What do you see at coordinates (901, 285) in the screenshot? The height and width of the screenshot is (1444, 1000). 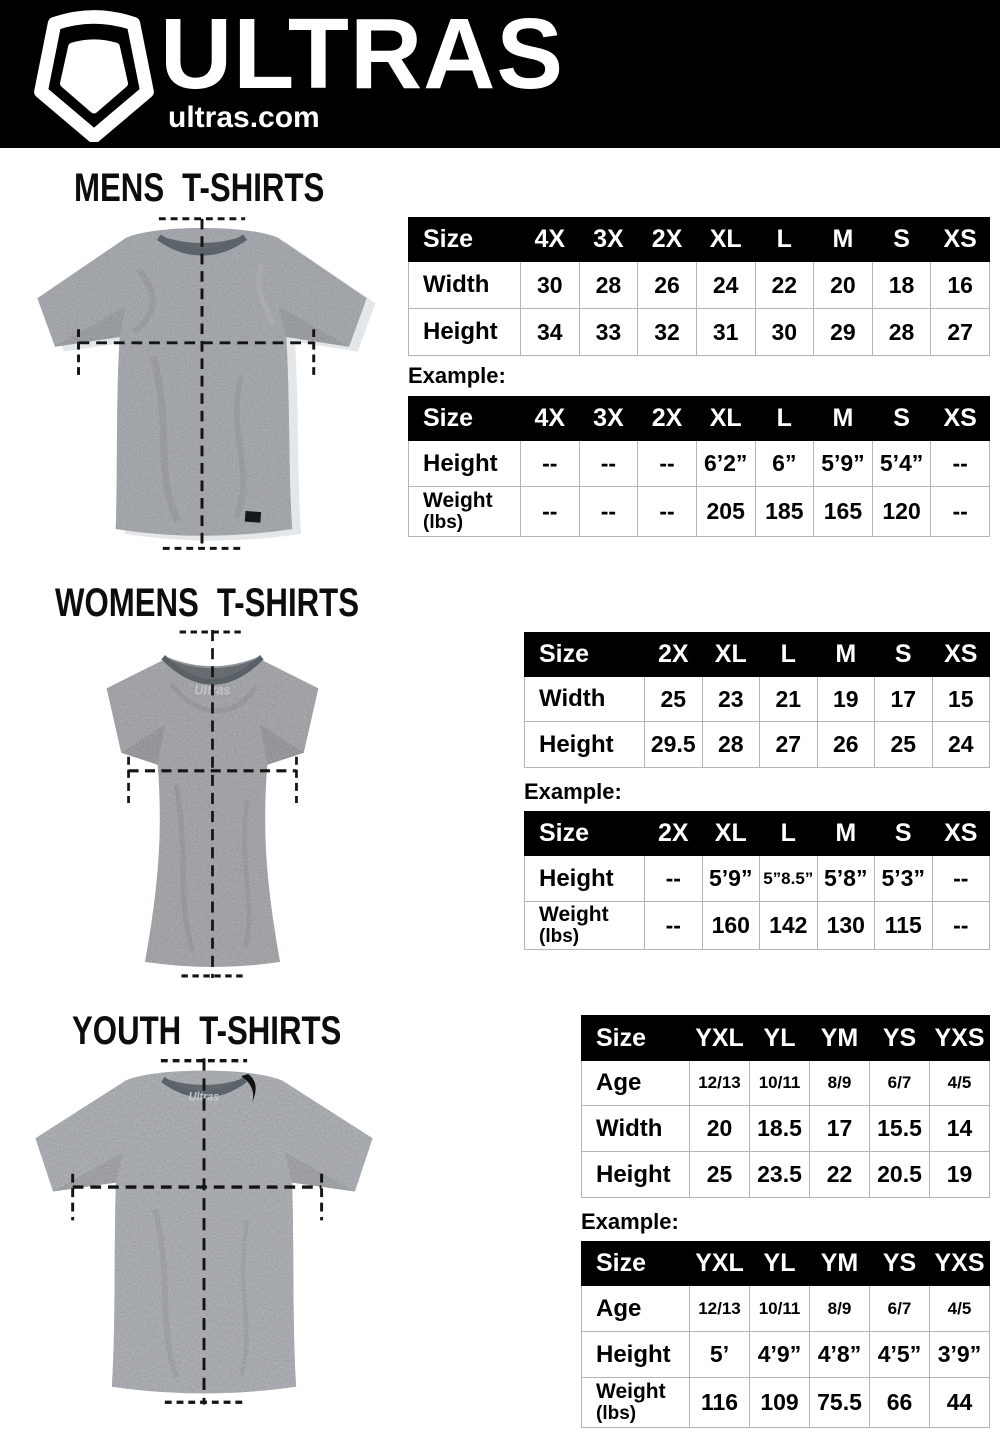 I see `size-value: 18` at bounding box center [901, 285].